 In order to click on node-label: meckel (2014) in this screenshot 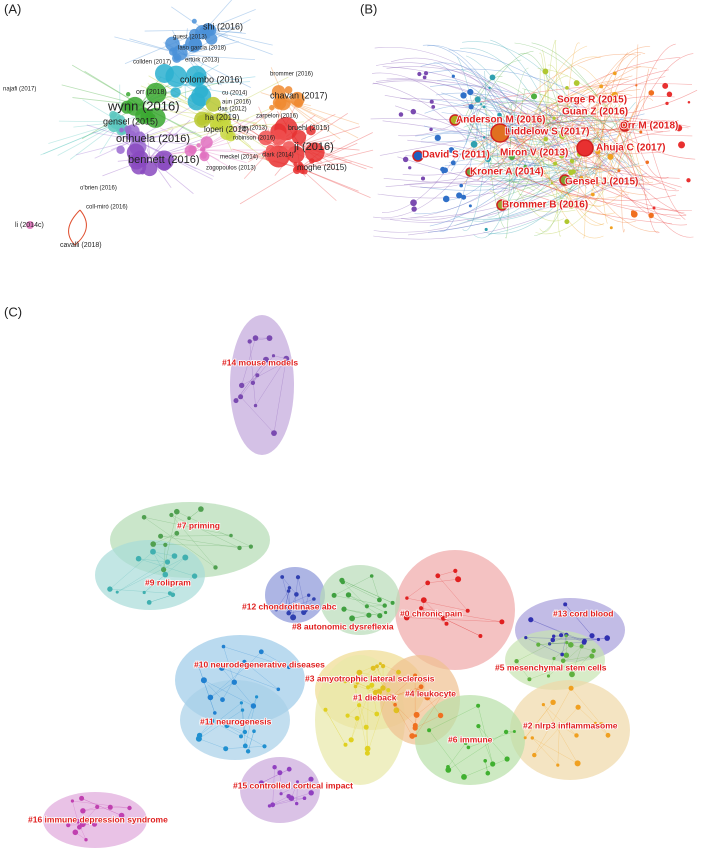, I will do `click(239, 158)`.